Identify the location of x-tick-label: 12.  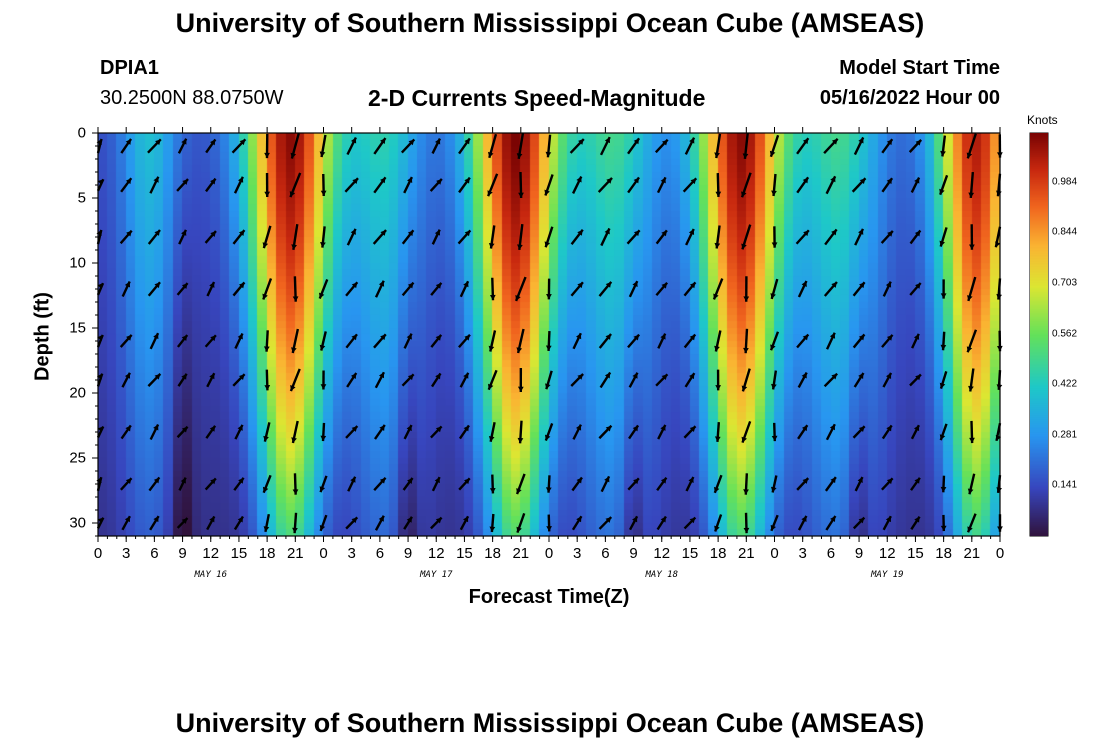
(887, 553).